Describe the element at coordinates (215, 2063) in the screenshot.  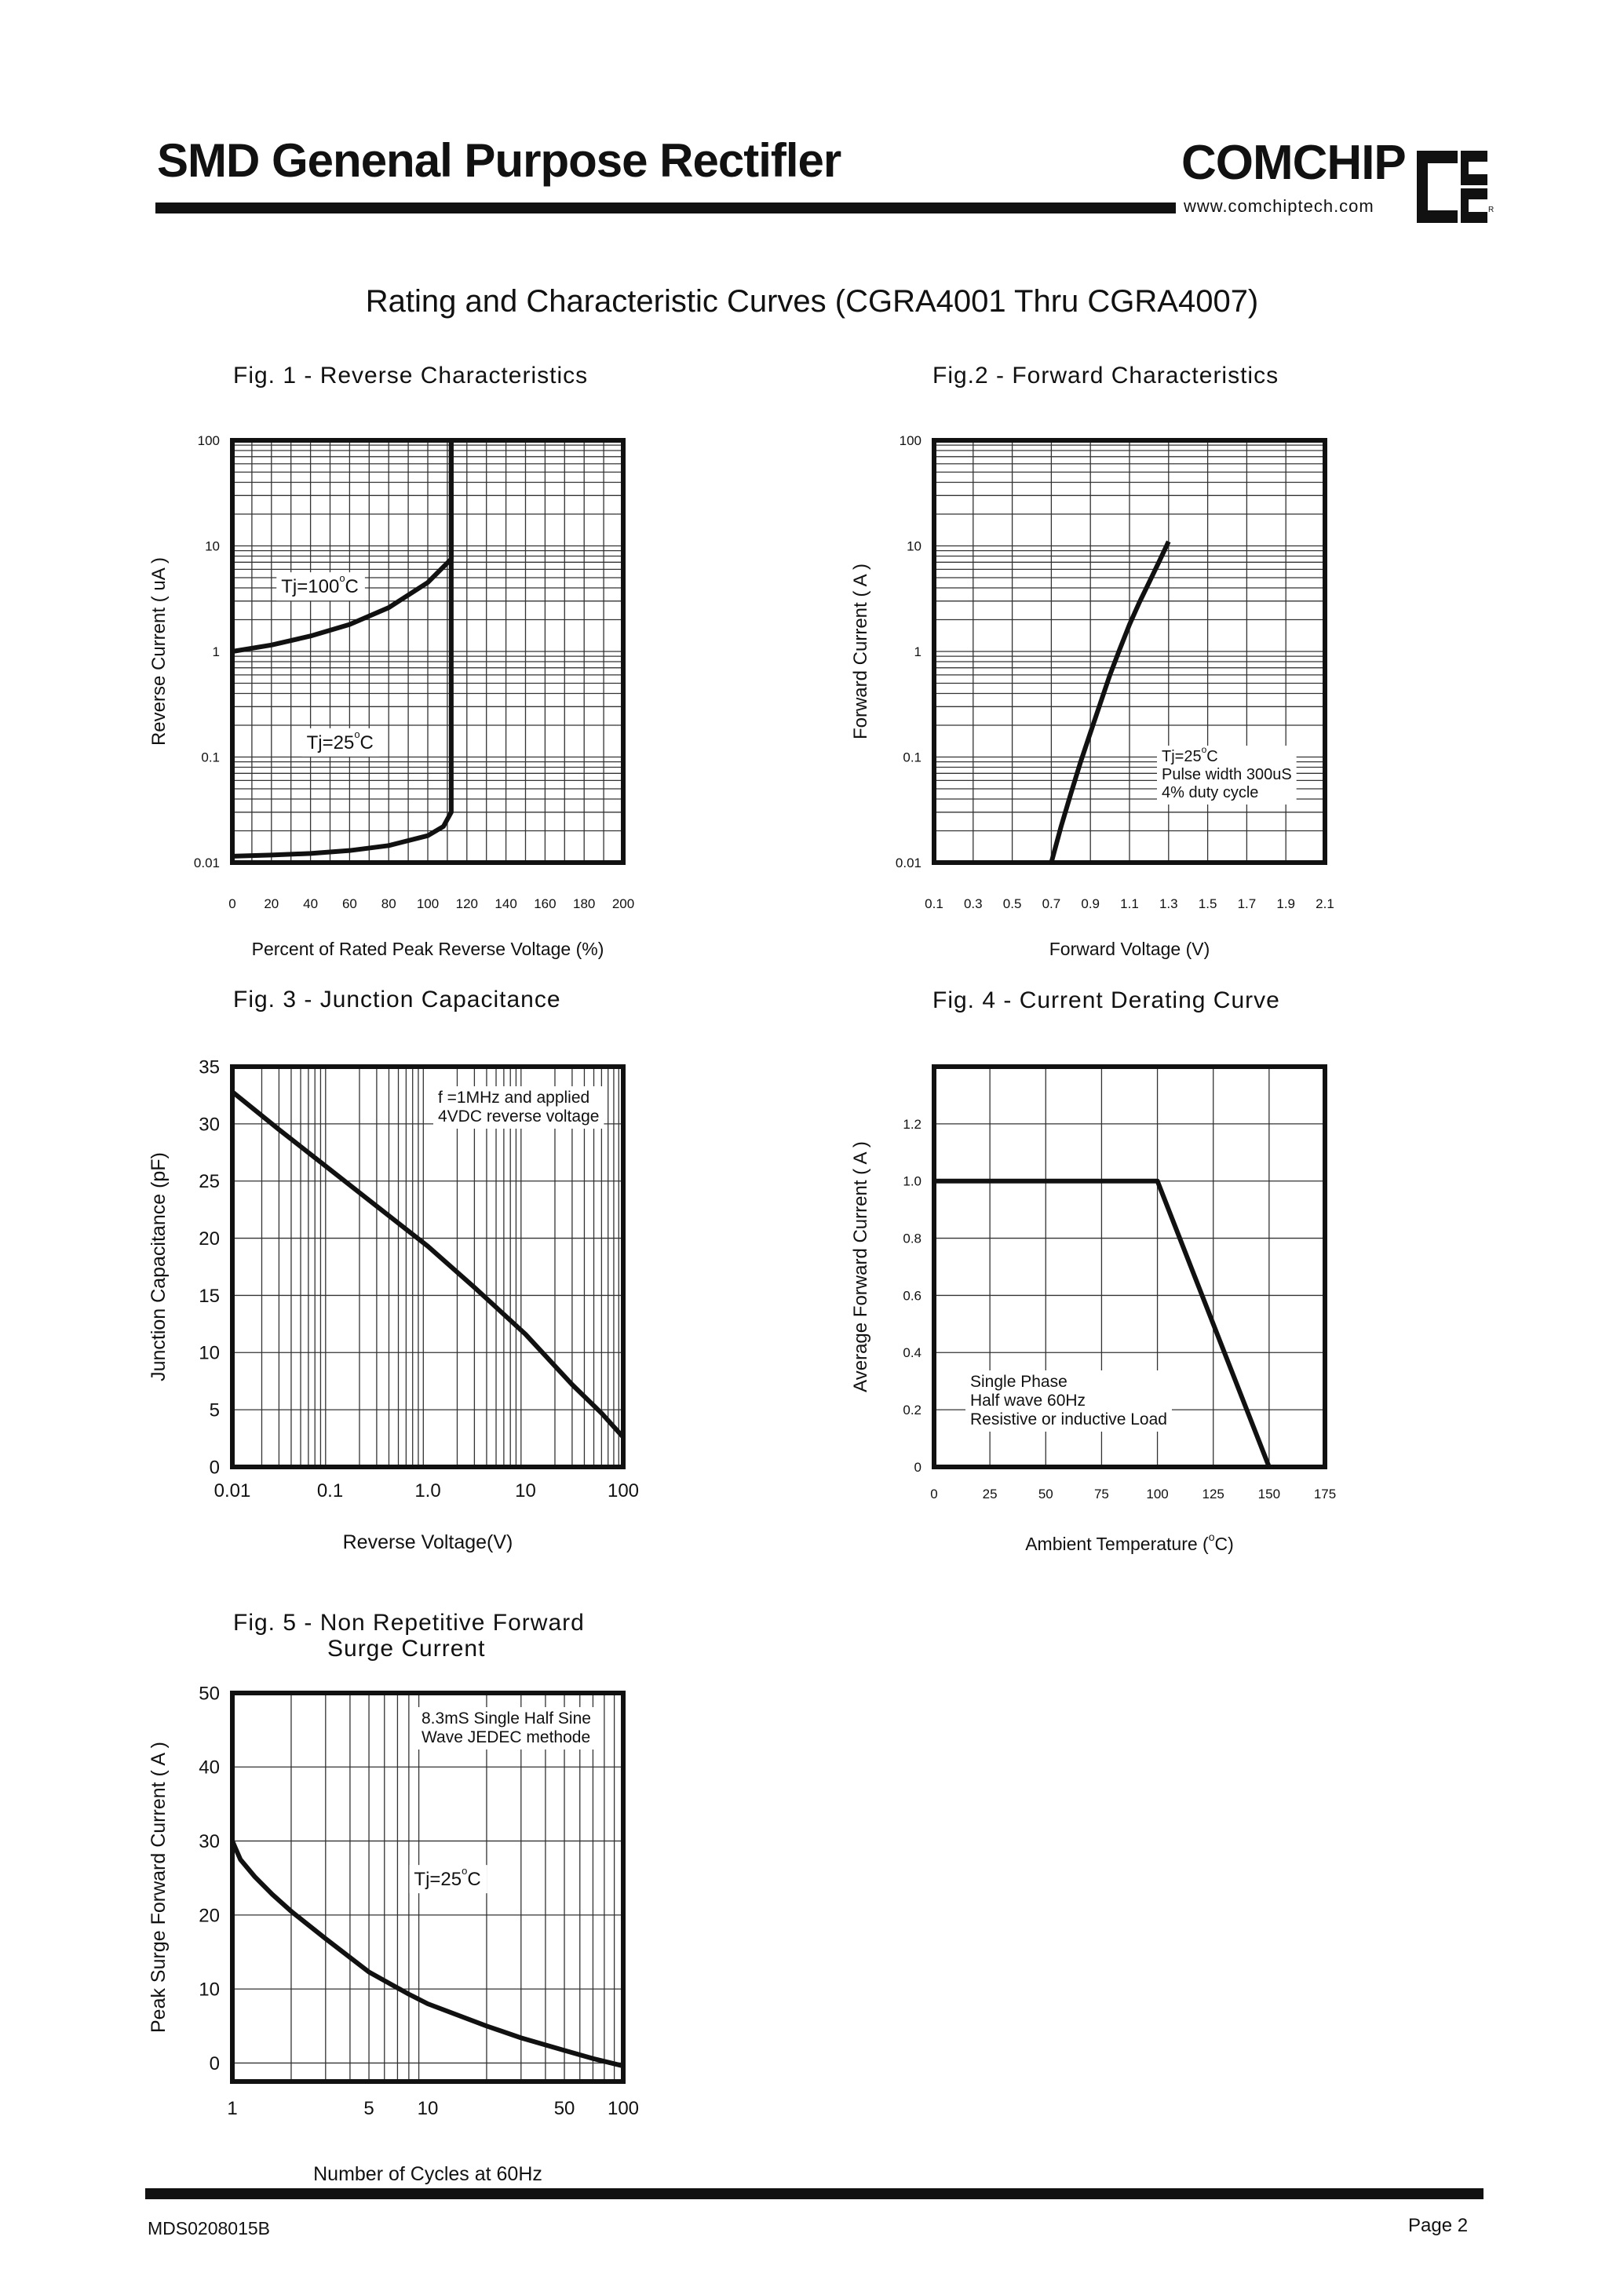
I see `fig5-ytick-label: 0` at that location.